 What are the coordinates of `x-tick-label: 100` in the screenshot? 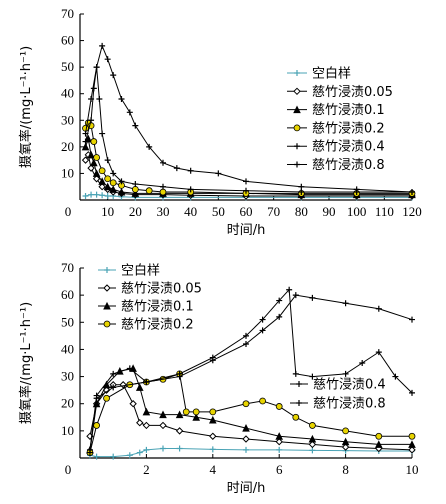 It's located at (357, 211).